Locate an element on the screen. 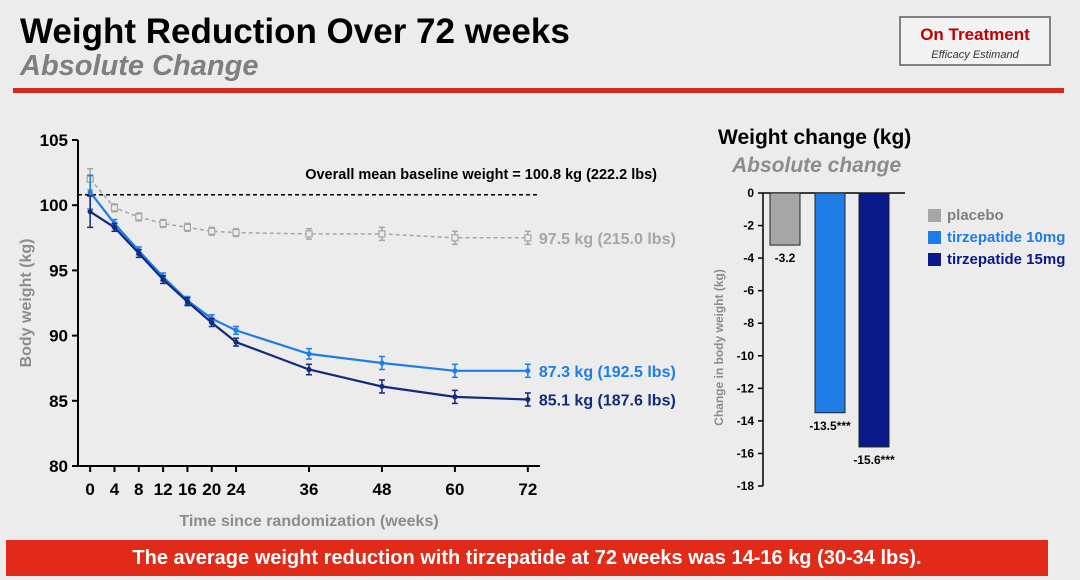  y-tick-label: 95 is located at coordinates (58, 270).